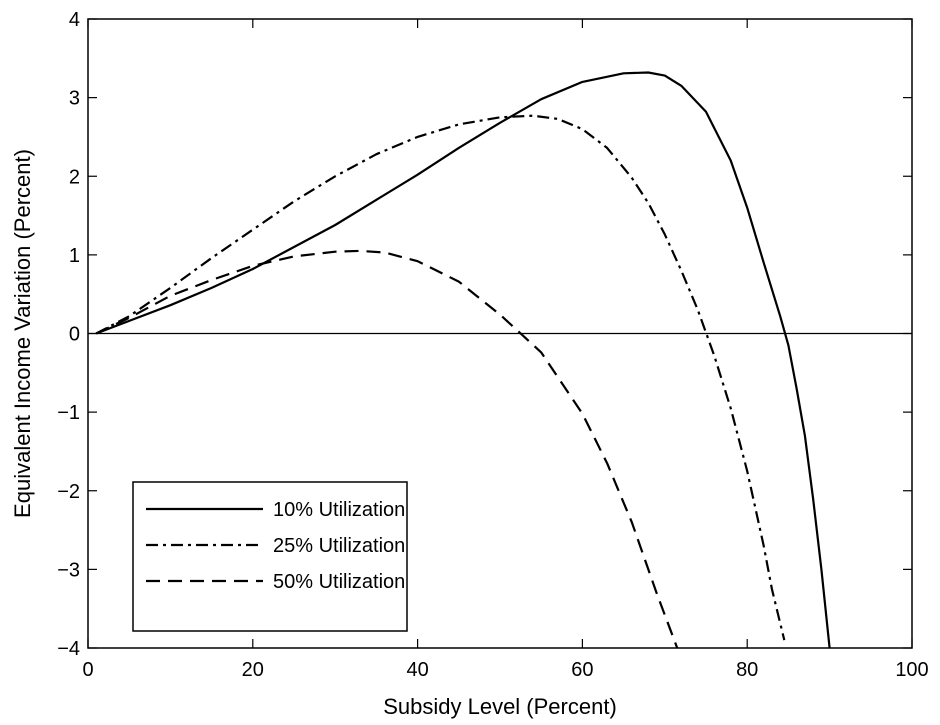  What do you see at coordinates (74, 177) in the screenshot?
I see `y-tick-label: 2` at bounding box center [74, 177].